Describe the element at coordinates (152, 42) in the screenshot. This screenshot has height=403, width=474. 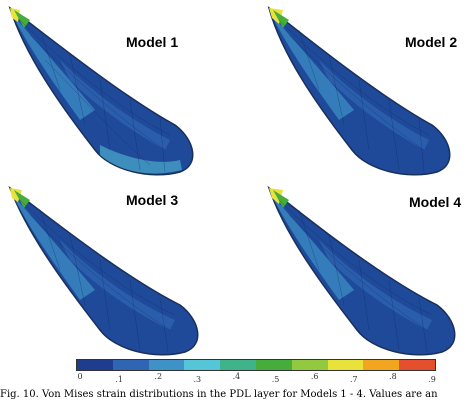
I see `model-1-label: Model 1` at that location.